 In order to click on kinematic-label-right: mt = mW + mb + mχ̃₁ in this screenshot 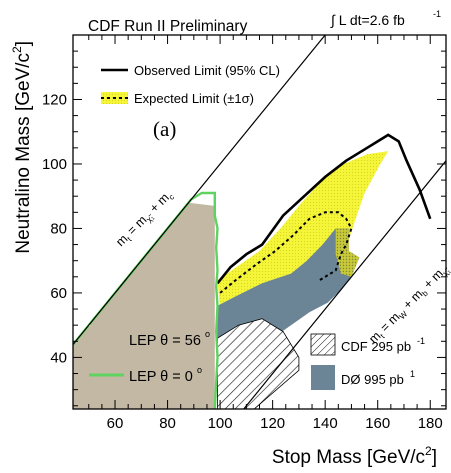, I will do `click(408, 304)`.